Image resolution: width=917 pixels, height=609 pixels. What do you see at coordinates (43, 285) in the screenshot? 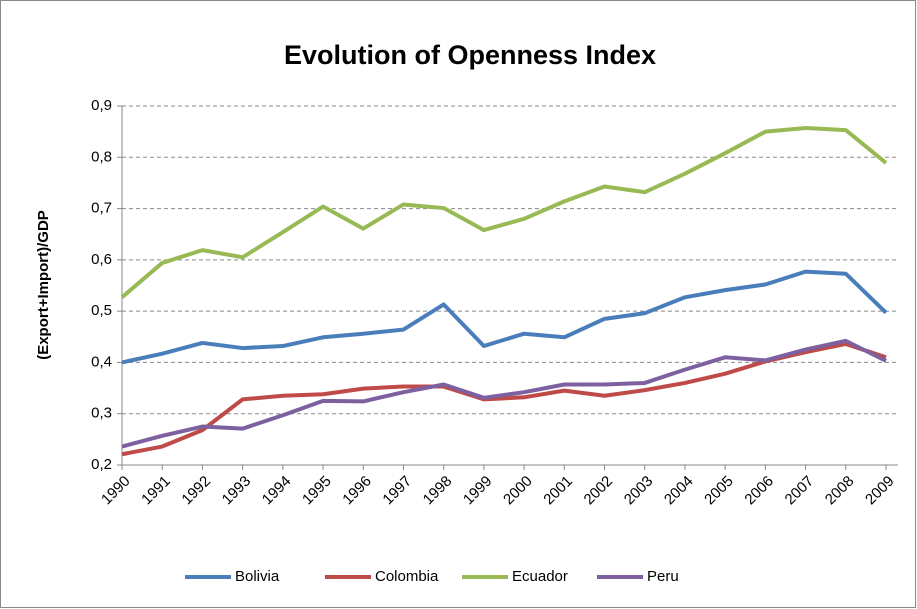
I see `y-axis-label: (Export+Import)/GDP` at bounding box center [43, 285].